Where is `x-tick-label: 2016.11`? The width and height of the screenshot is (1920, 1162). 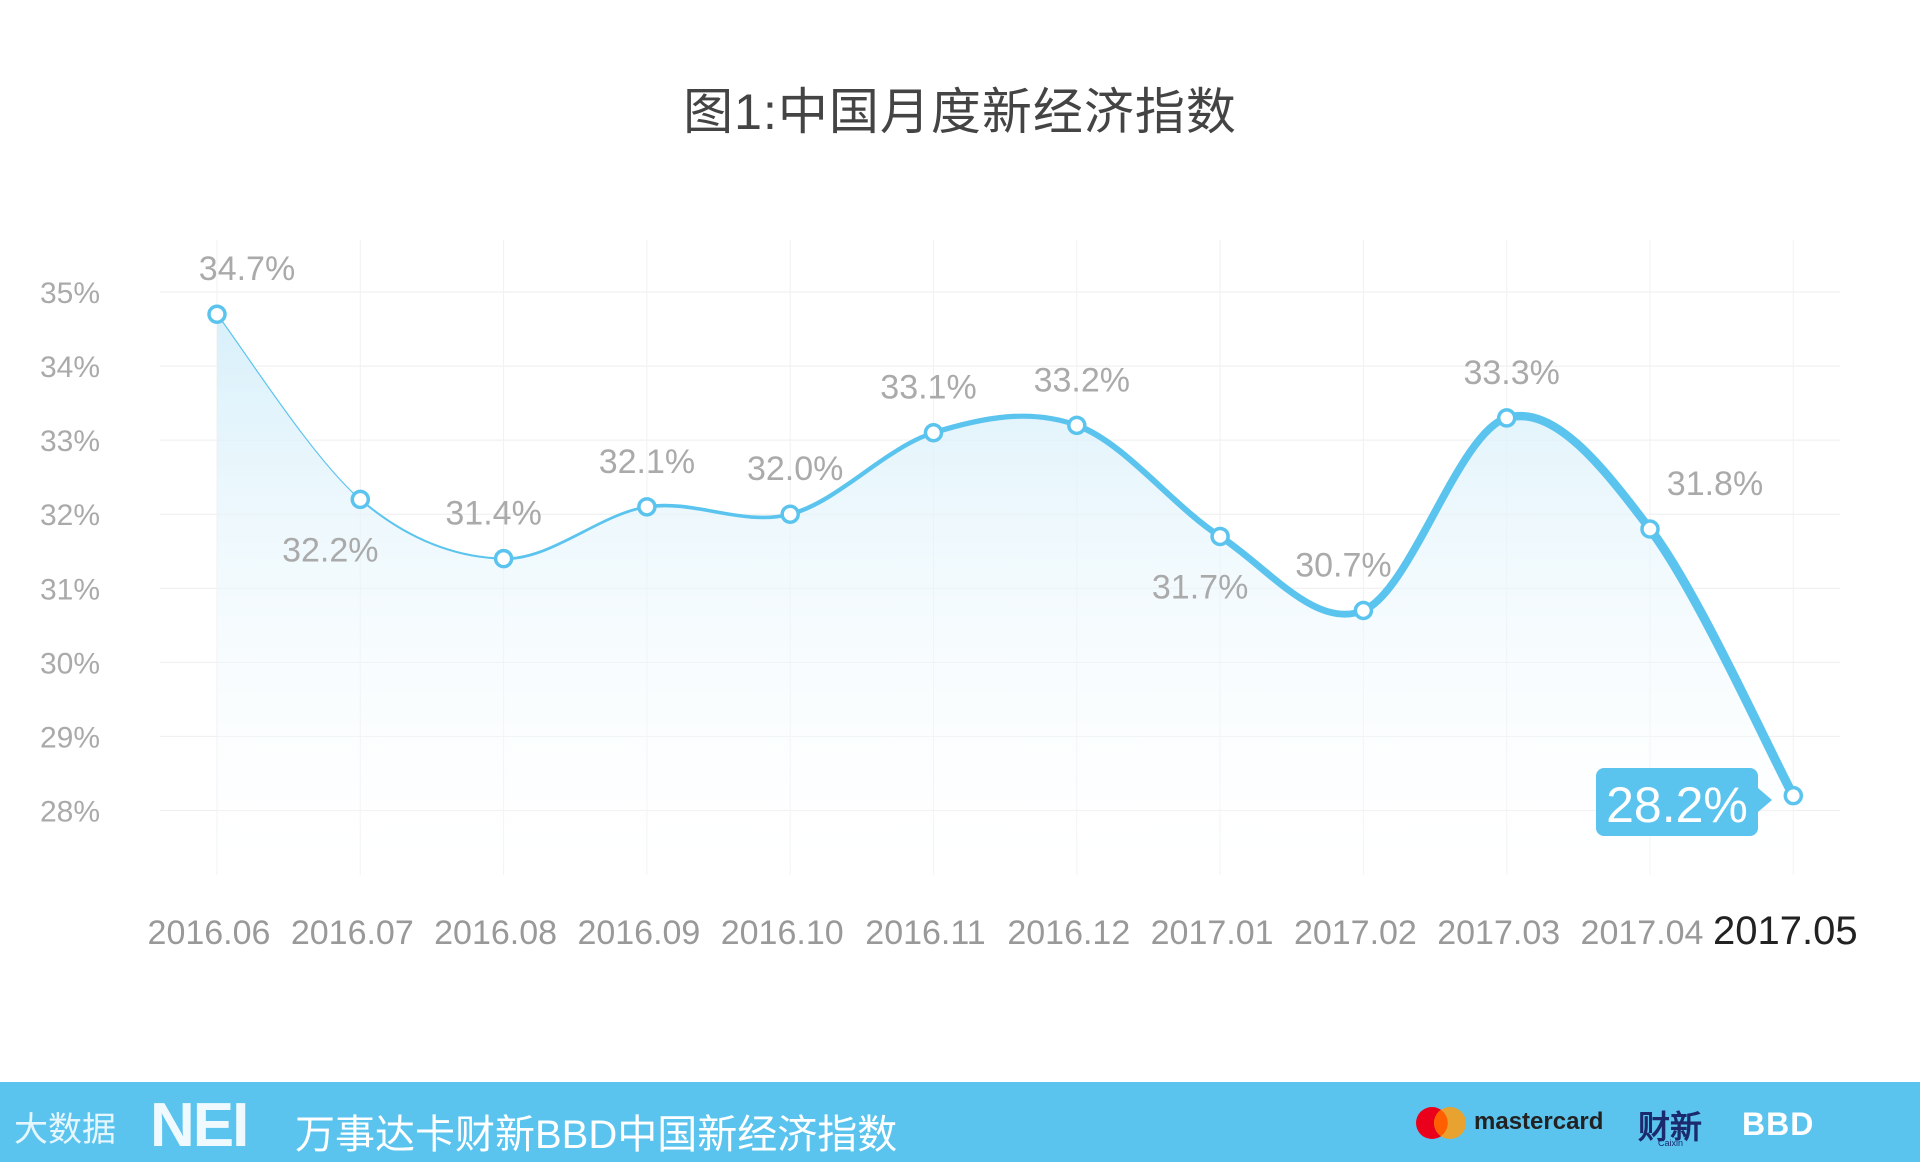
x-tick-label: 2016.11 is located at coordinates (925, 933).